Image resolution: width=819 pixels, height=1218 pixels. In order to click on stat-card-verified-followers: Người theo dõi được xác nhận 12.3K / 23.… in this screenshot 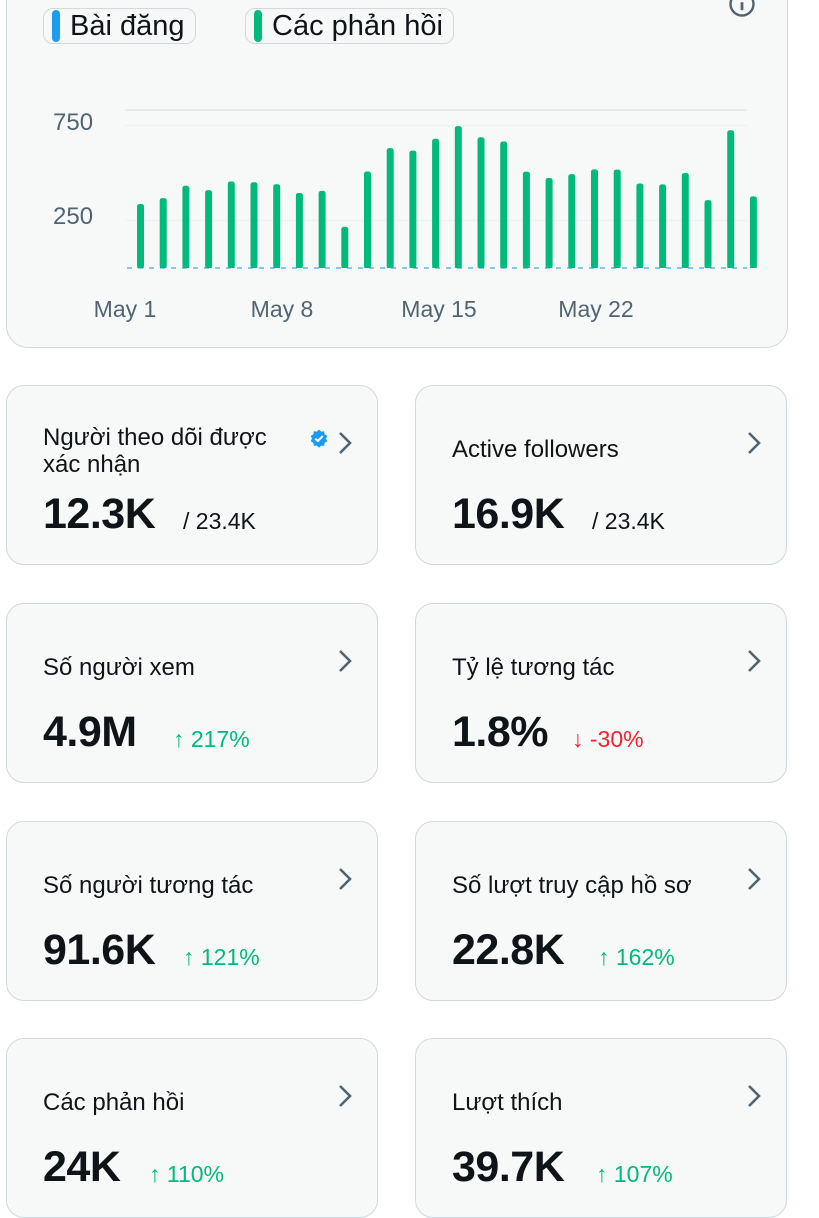, I will do `click(192, 475)`.